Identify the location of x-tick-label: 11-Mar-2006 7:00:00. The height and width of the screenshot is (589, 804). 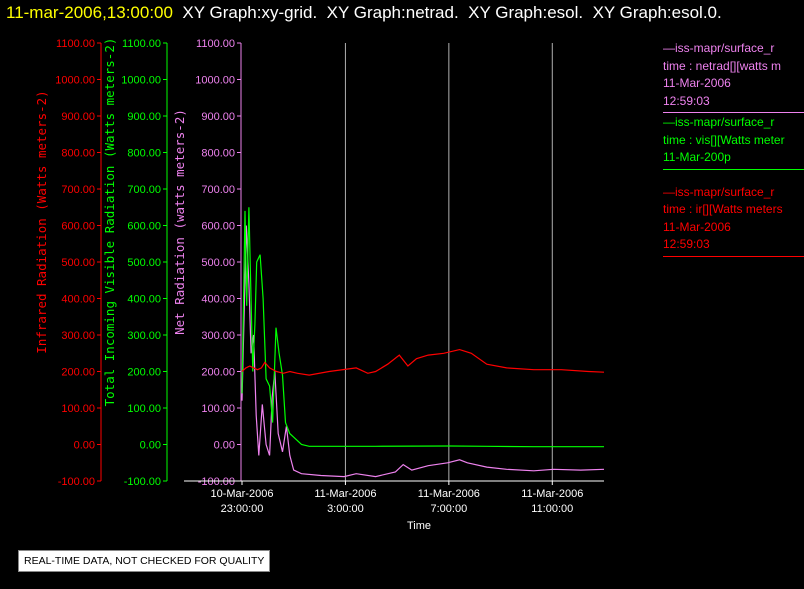
(449, 501).